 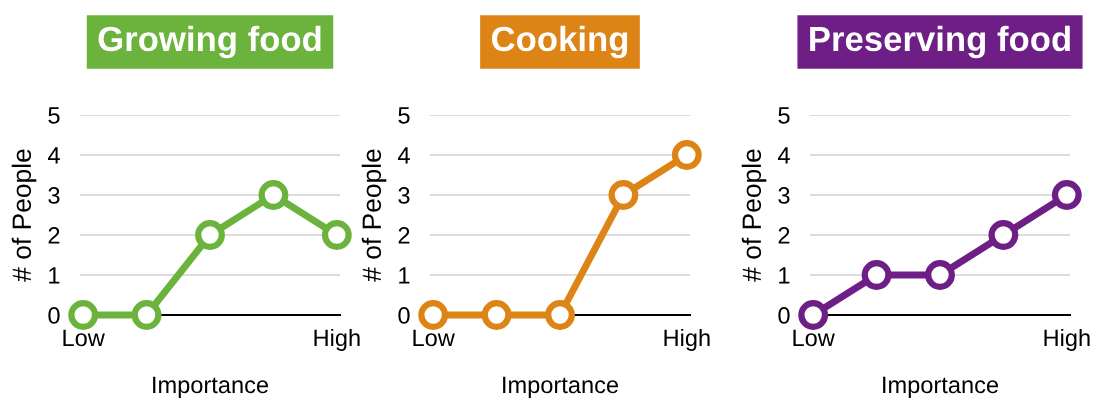 What do you see at coordinates (940, 42) in the screenshot?
I see `chart-title: Preserving food` at bounding box center [940, 42].